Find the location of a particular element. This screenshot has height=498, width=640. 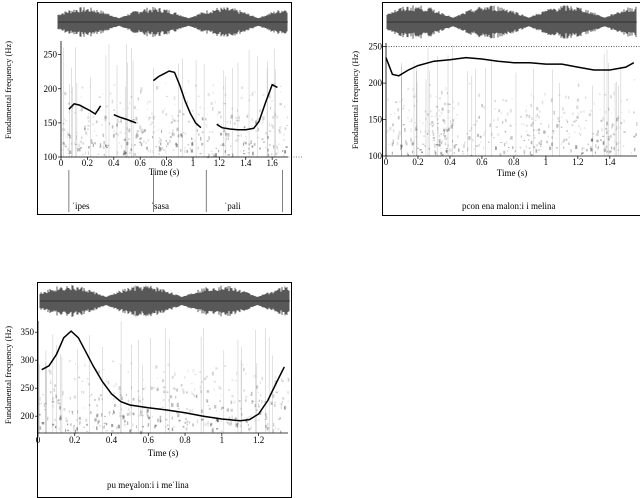

x-axis-title-c: Time (s) is located at coordinates (163, 453).